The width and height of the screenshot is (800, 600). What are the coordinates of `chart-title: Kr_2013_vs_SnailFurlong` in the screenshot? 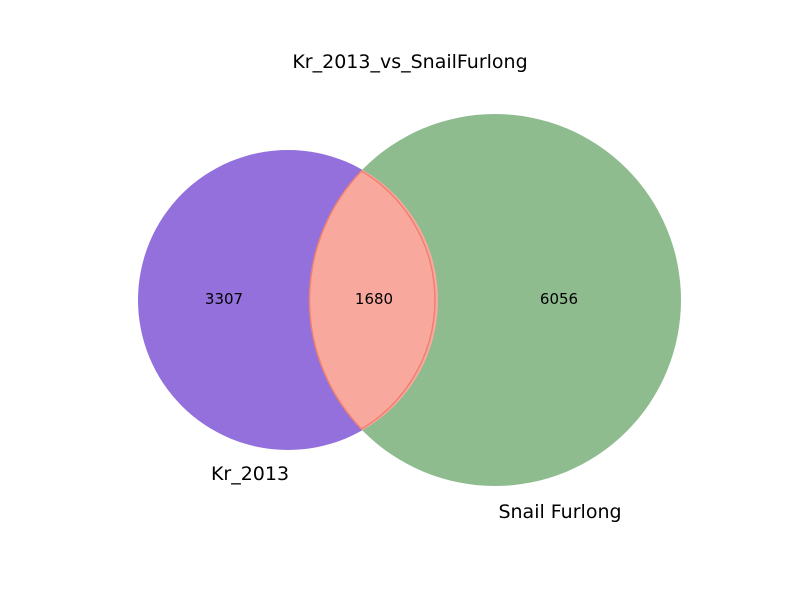 It's located at (409, 62).